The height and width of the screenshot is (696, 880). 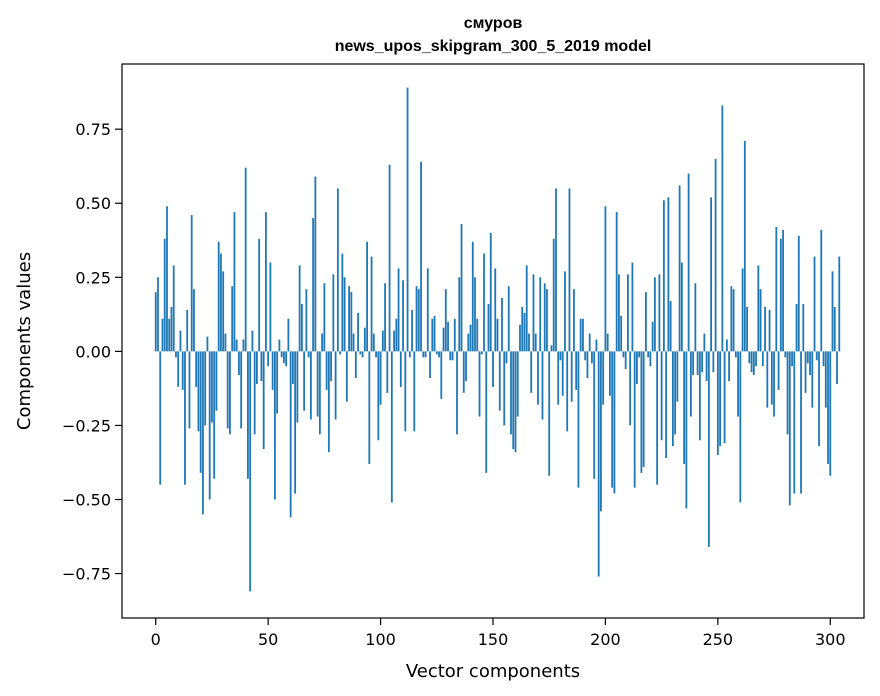 I want to click on x-tick-label: 0, so click(x=156, y=639).